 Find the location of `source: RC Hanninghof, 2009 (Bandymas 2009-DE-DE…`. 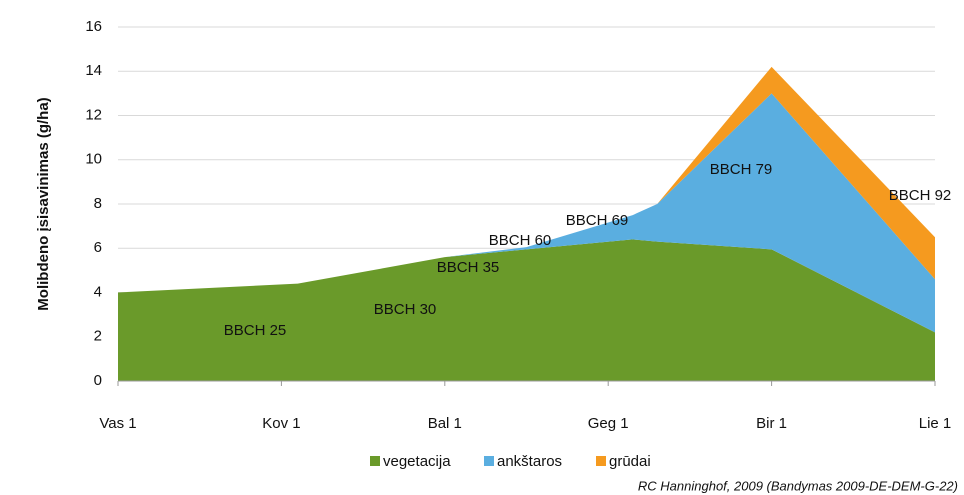

source: RC Hanninghof, 2009 (Bandymas 2009-DE-DE… is located at coordinates (798, 485).